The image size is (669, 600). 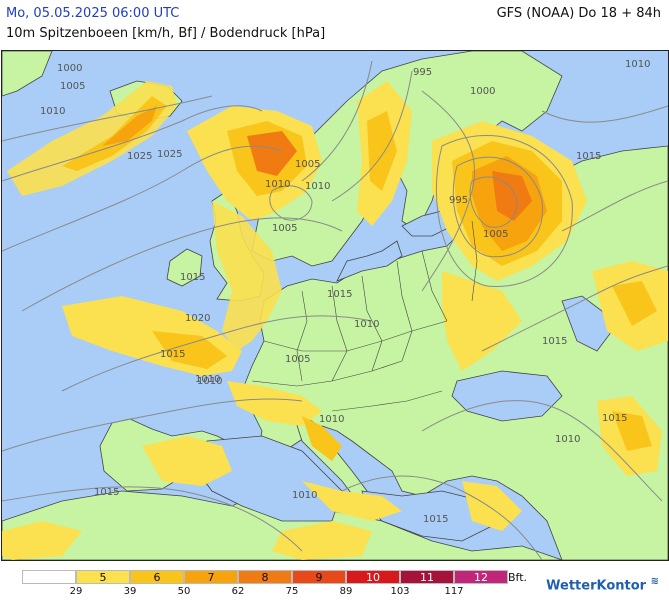 I want to click on wind-icon: ≋, so click(x=654, y=581).